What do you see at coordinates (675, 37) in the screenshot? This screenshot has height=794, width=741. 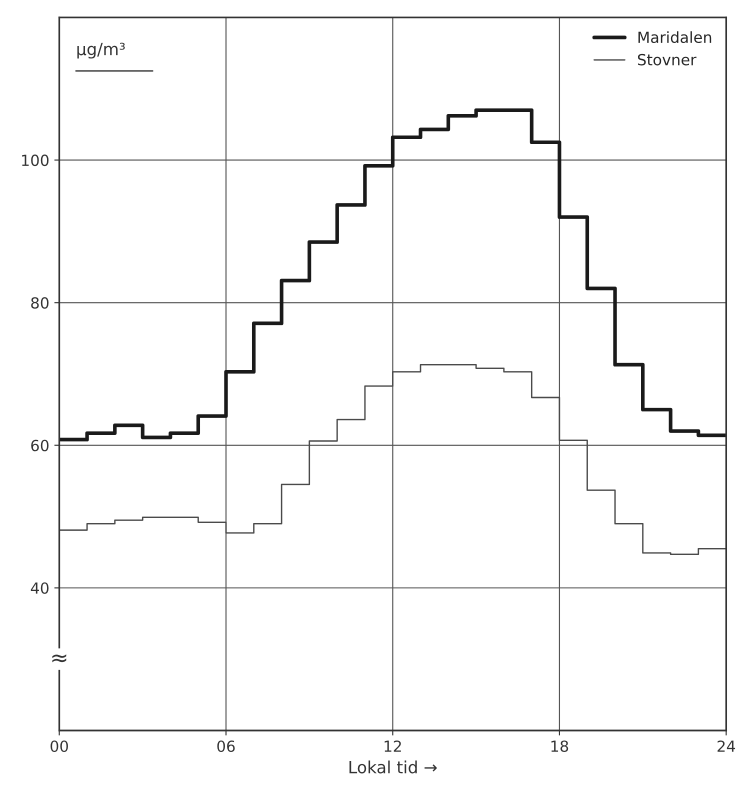 I see `legend-label: Maridalen` at bounding box center [675, 37].